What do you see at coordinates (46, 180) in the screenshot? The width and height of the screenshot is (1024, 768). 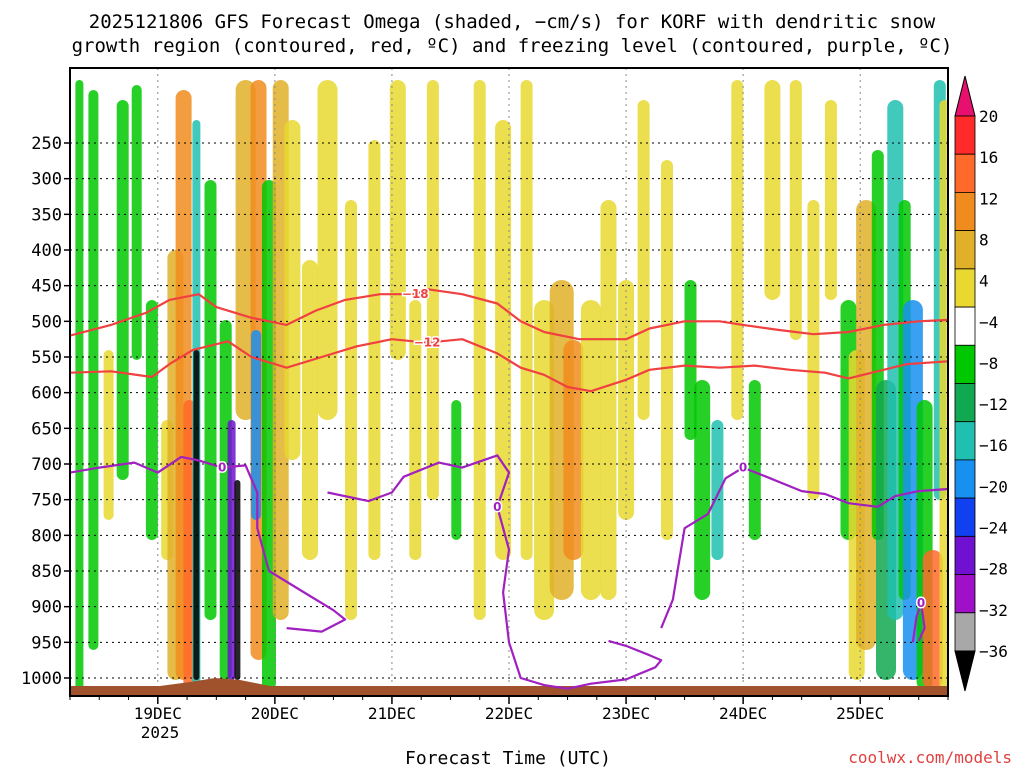 I see `y-tick-label-300: 300` at bounding box center [46, 180].